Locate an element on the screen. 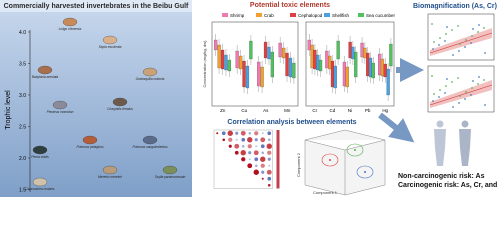 This screenshot has width=500, height=240. risk-line: Carcinogenic risk: As, Cr, and is located at coordinates (447, 185).